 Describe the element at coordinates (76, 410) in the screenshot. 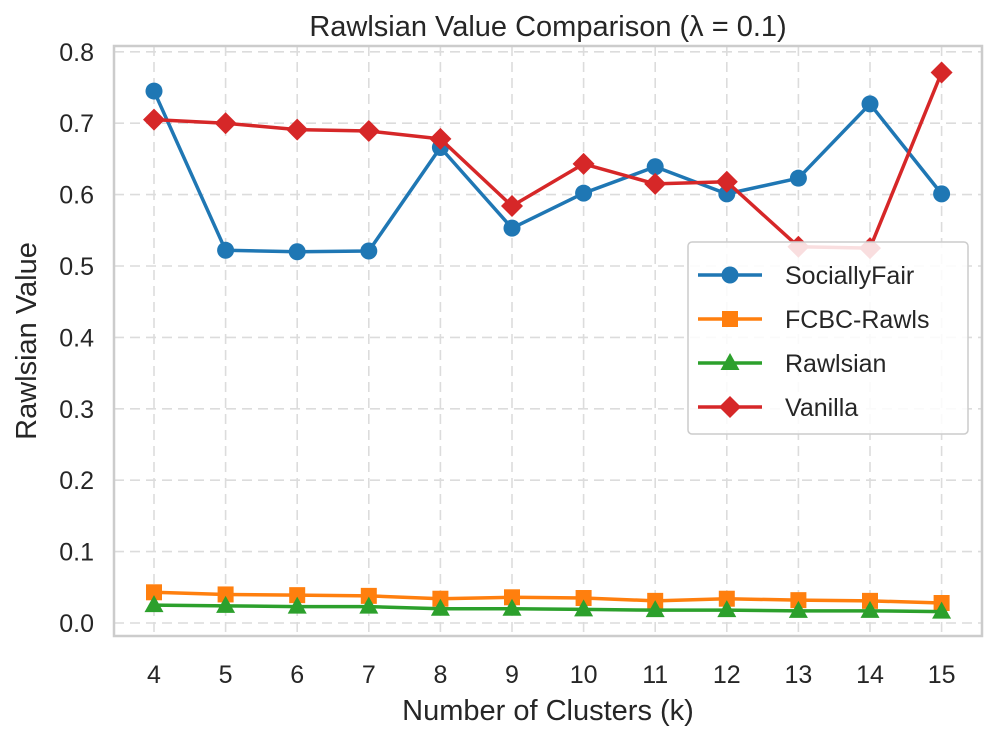

I see `y-tick-label: 0.3` at that location.